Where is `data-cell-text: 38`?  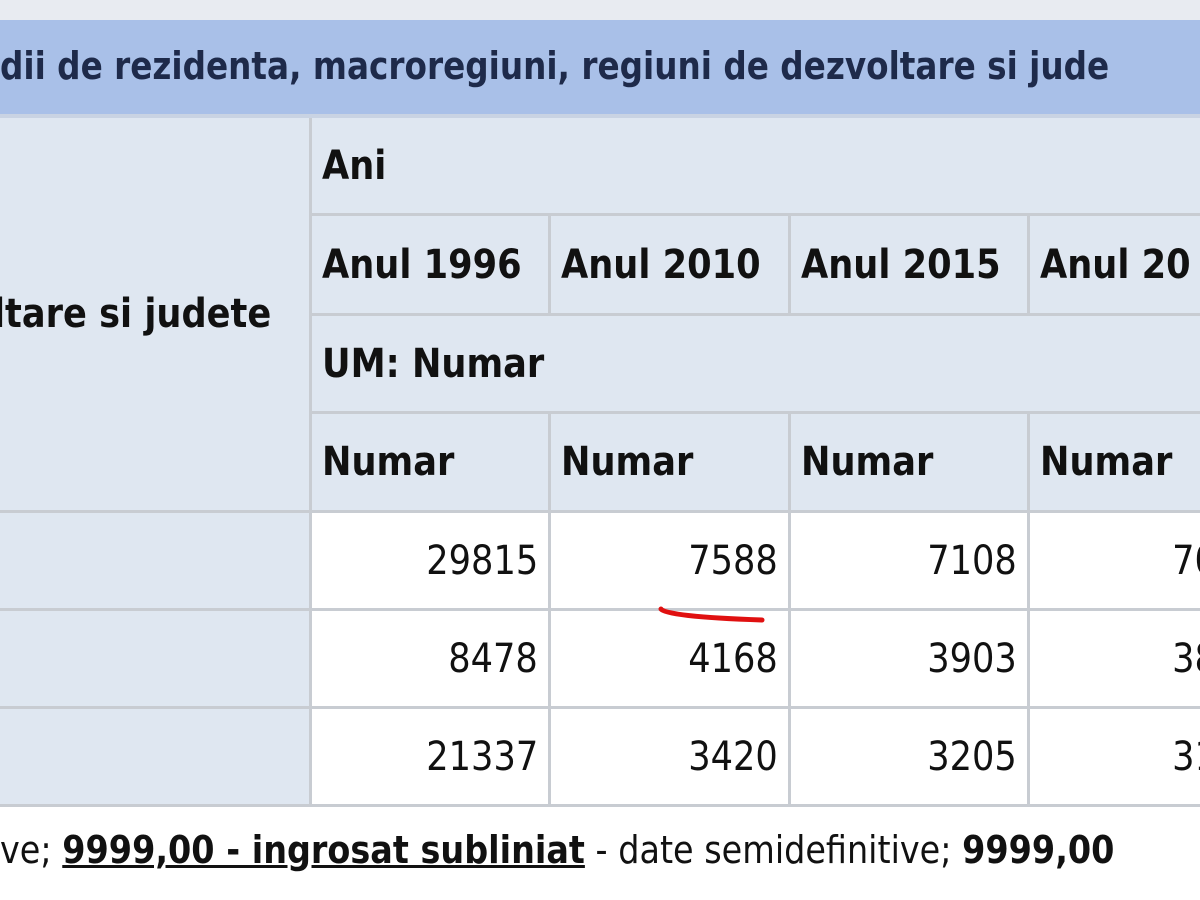
data-cell-text: 38 is located at coordinates (1186, 658).